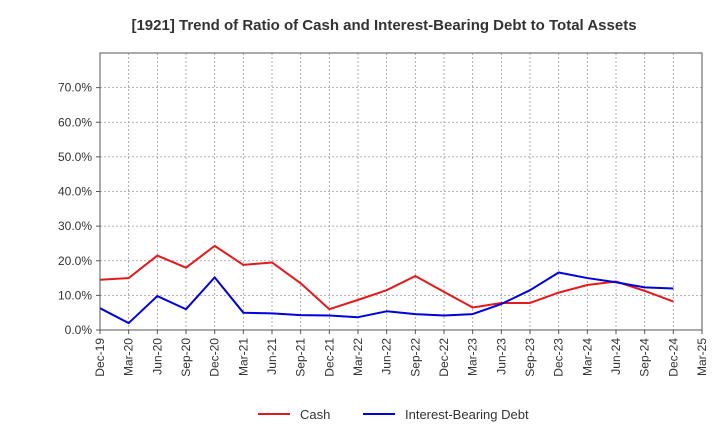  What do you see at coordinates (75, 261) in the screenshot?
I see `y-tick-label: 20.0%` at bounding box center [75, 261].